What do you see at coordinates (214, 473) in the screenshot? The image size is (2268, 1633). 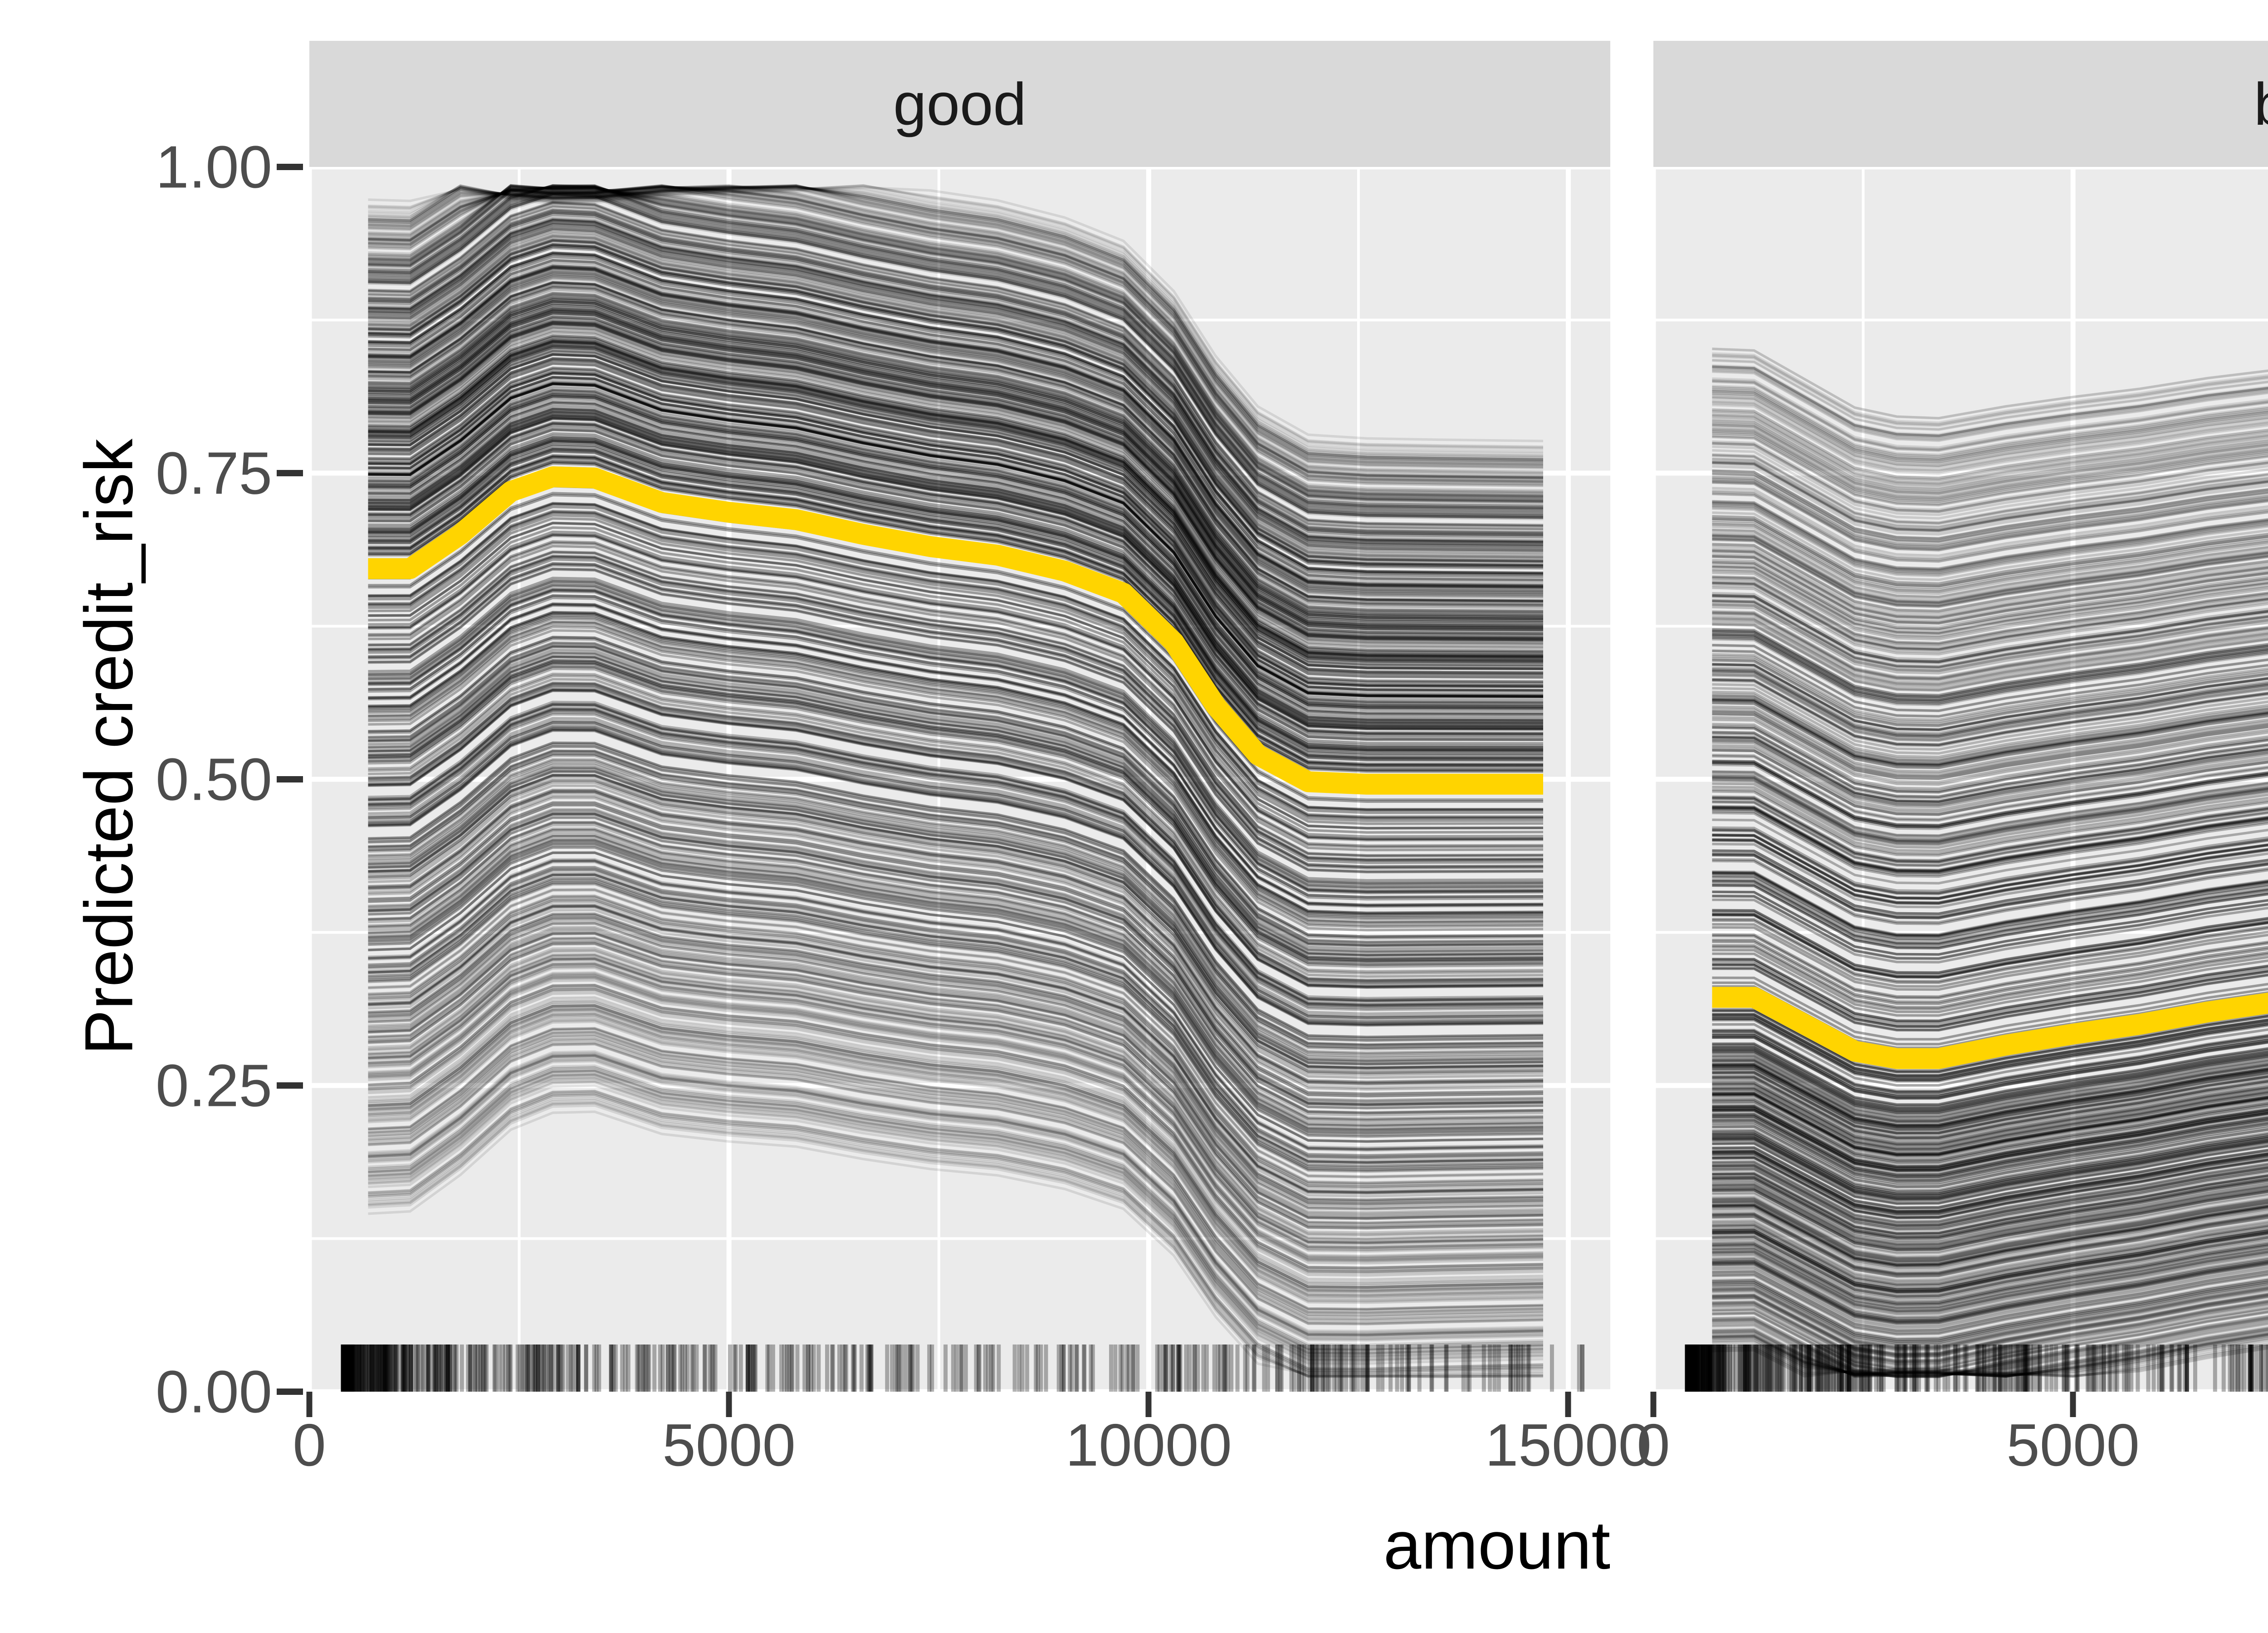 I see `y-tick-label: 0.75` at bounding box center [214, 473].